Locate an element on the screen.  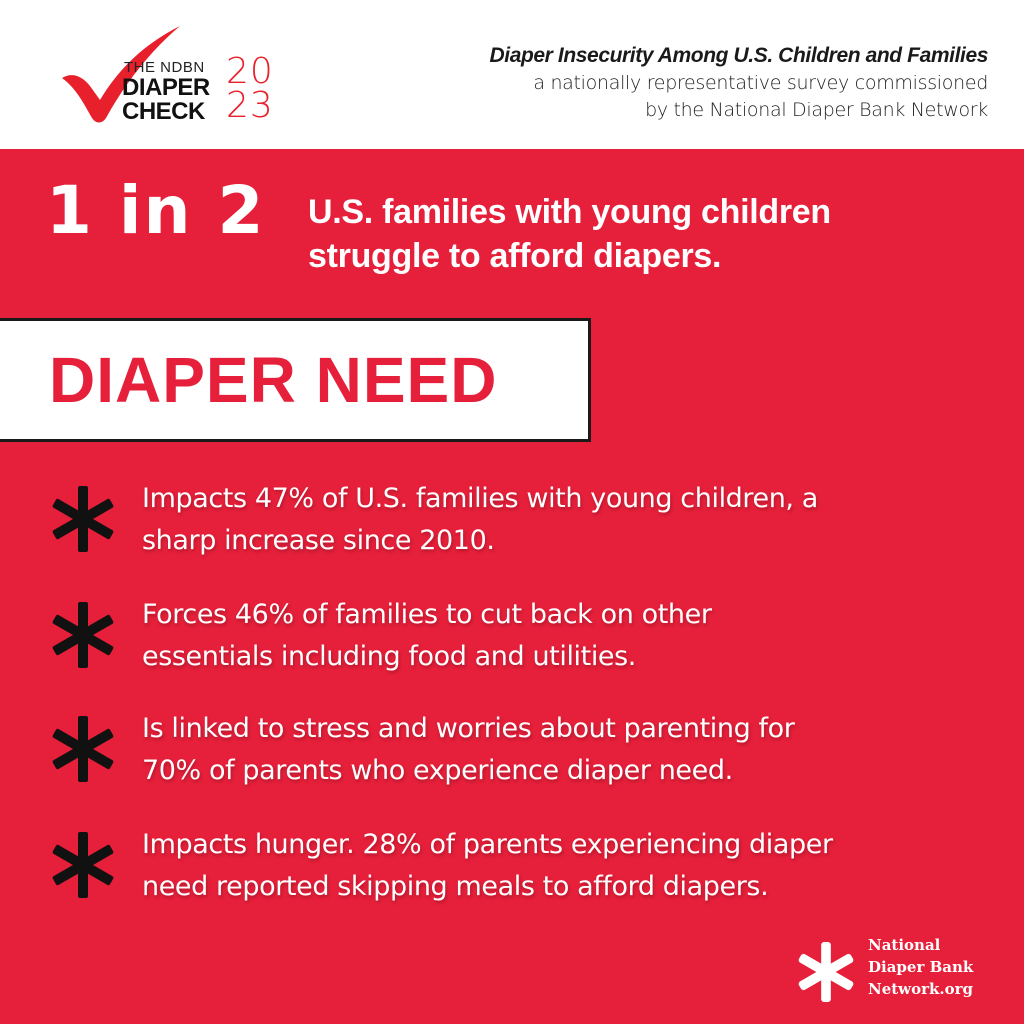
diaper-check-logo: THE NDBN DIAPER CHECK 20 23 is located at coordinates (173, 81).